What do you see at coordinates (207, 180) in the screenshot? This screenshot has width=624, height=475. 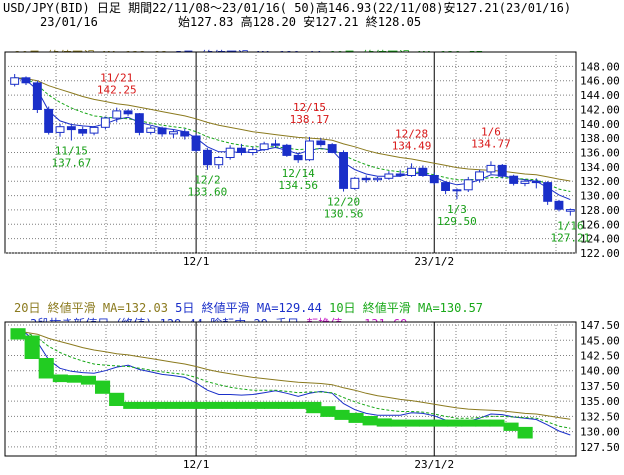 I see `annotation-date: 12/2` at bounding box center [207, 180].